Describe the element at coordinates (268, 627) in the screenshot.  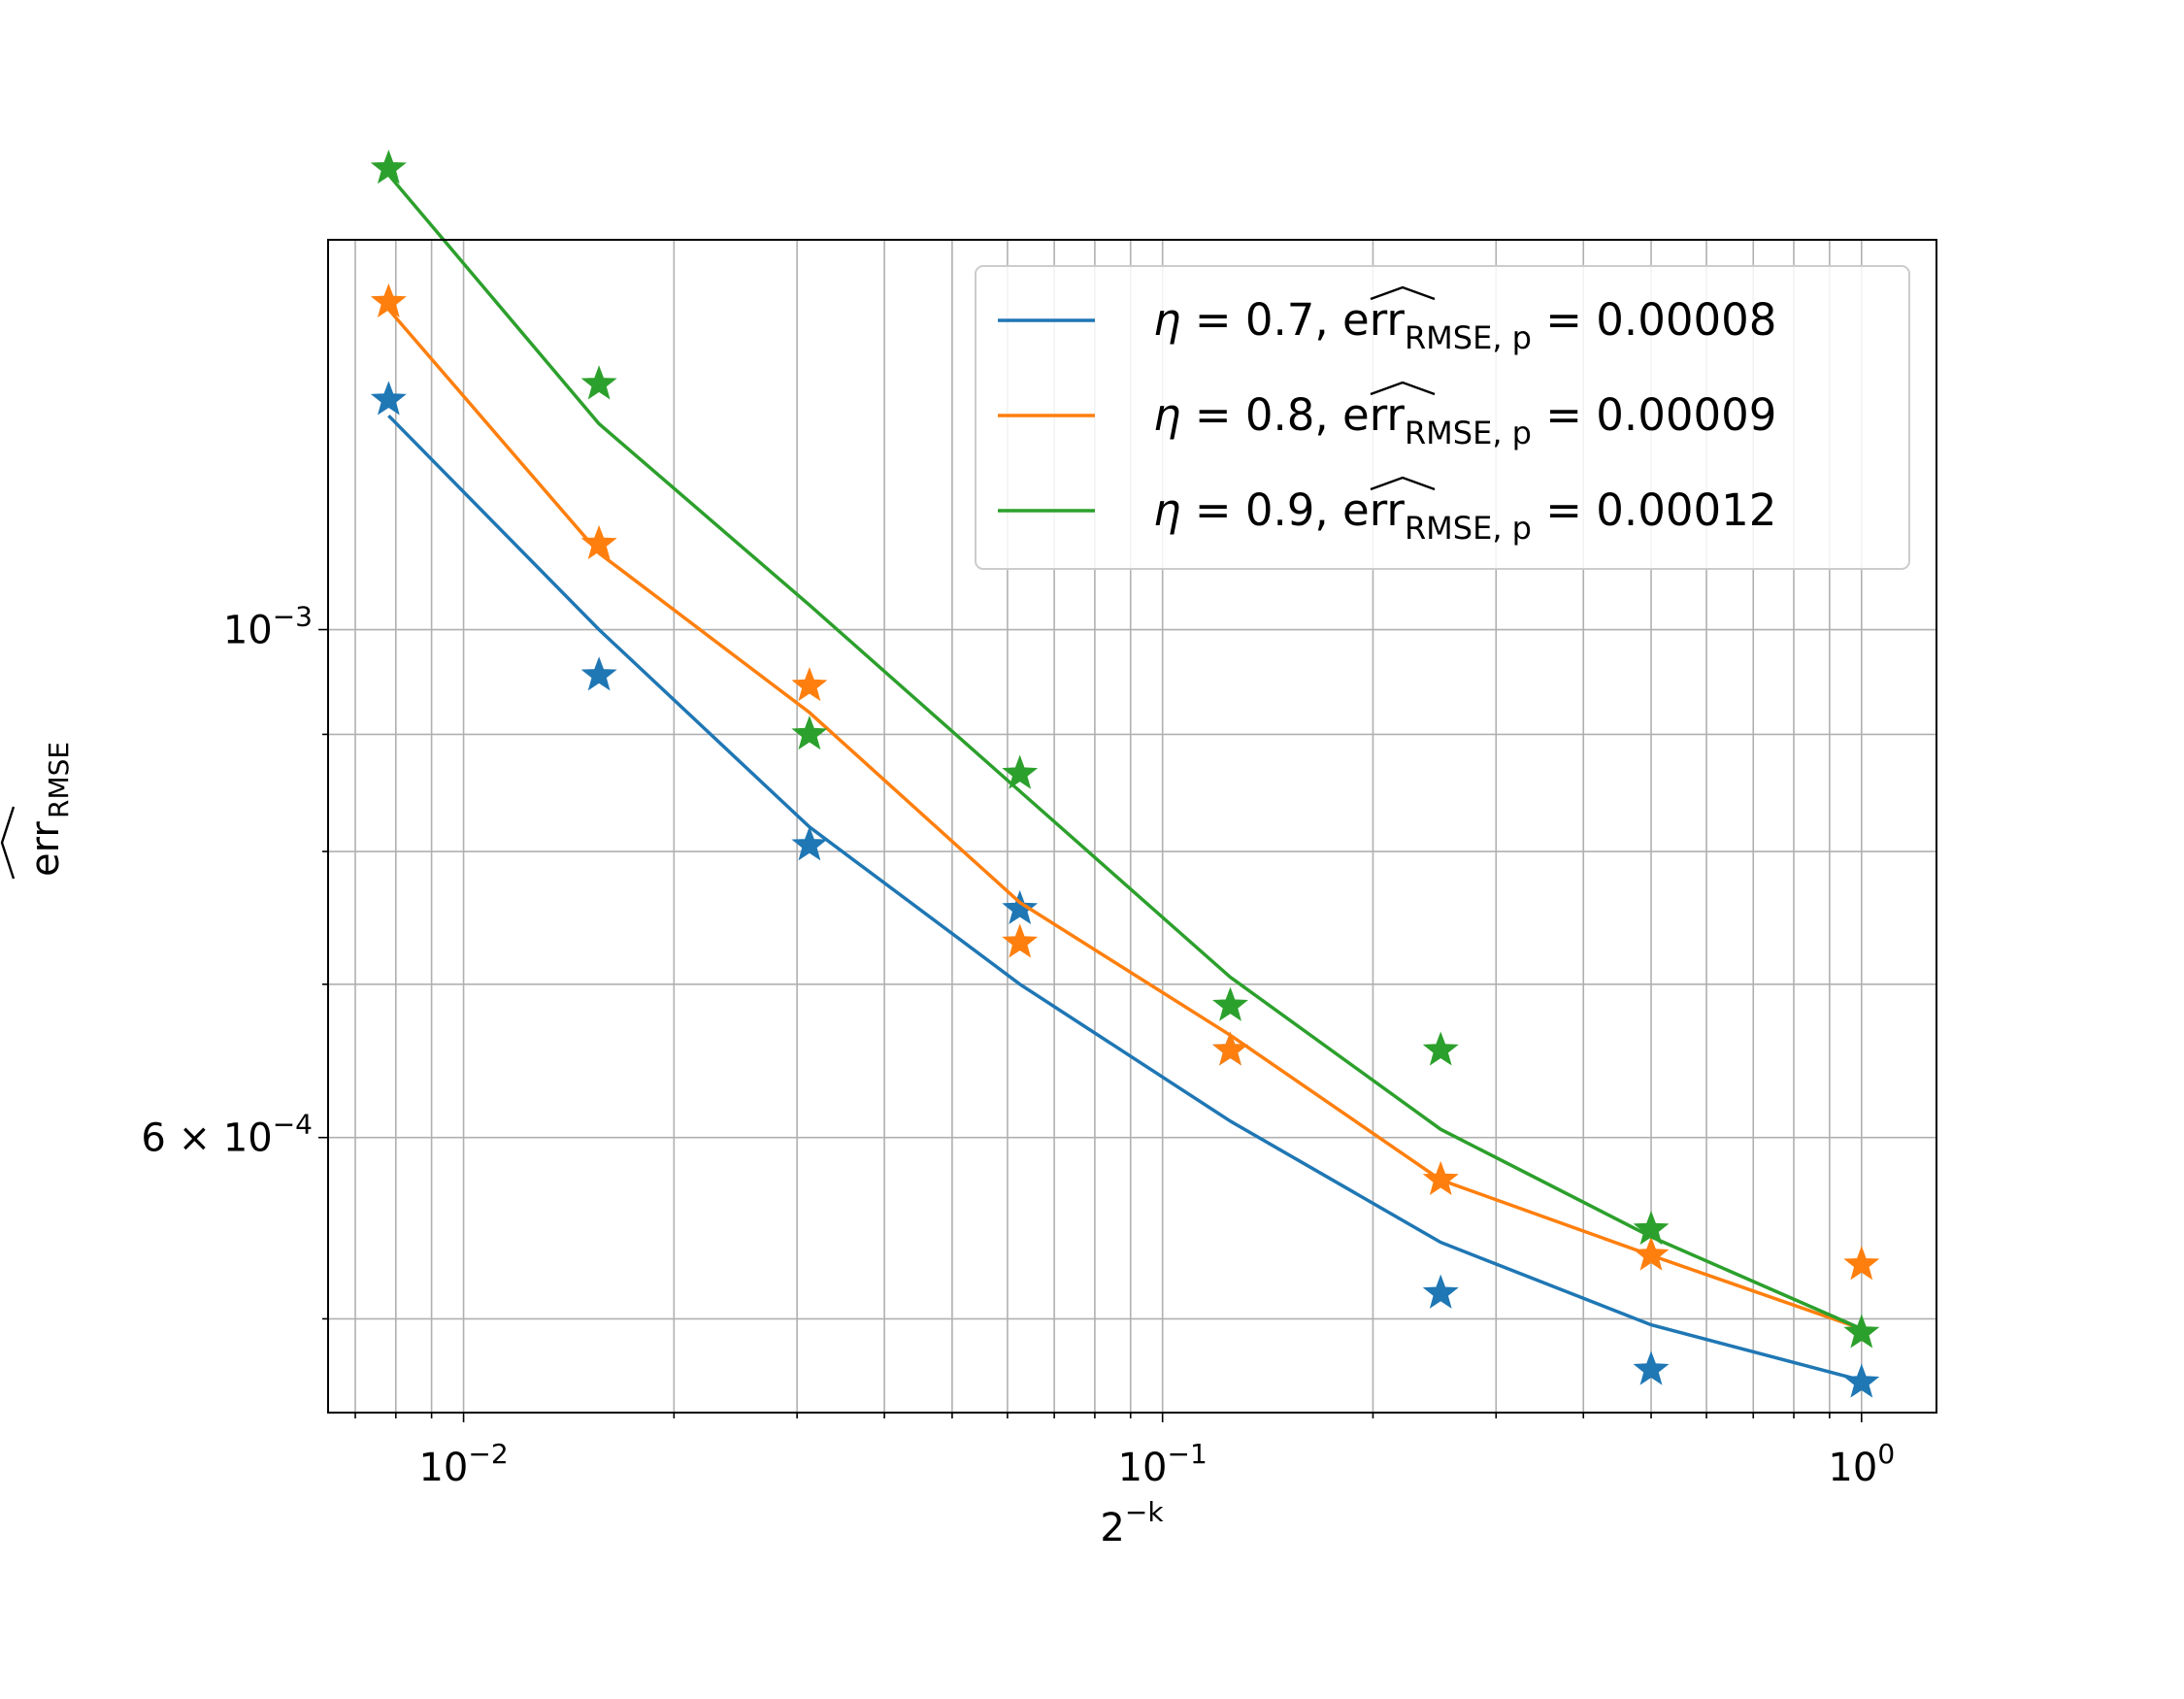
I see `y-tick-label: 10−3` at that location.